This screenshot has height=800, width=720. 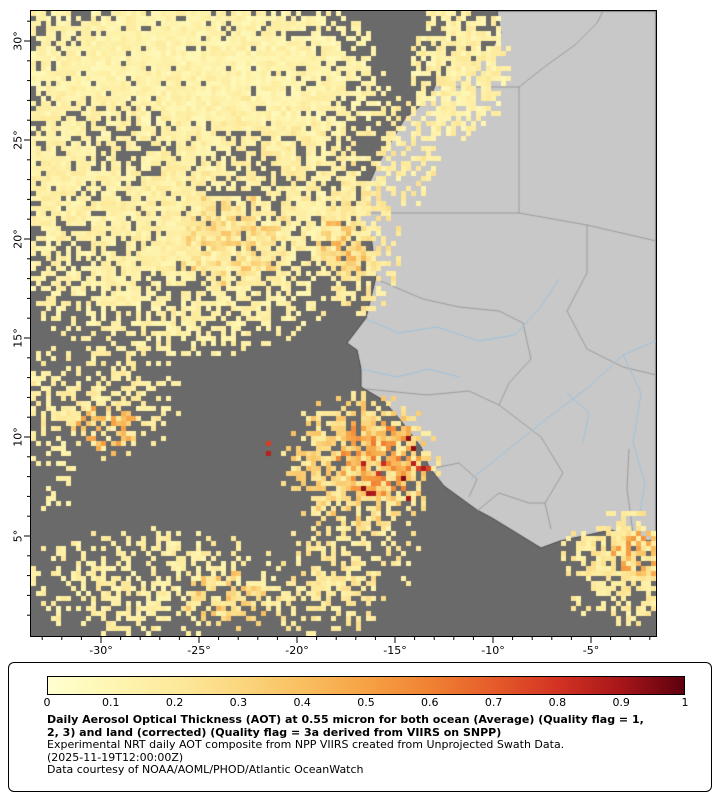 What do you see at coordinates (297, 650) in the screenshot?
I see `lon-tick-label: -20°` at bounding box center [297, 650].